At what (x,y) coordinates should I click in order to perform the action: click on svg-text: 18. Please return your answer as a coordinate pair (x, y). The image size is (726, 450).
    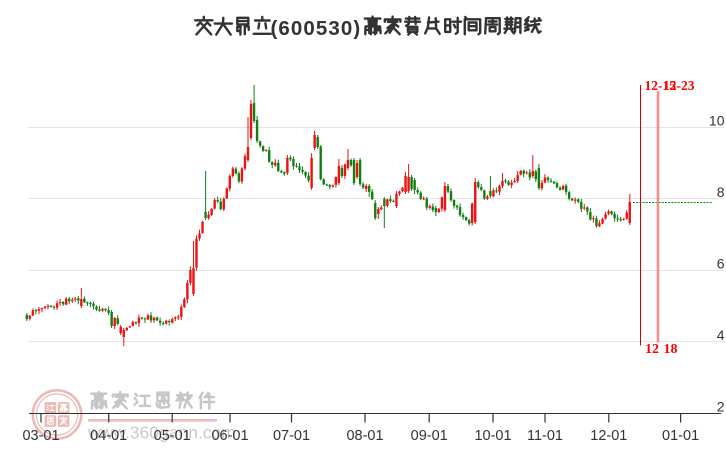
    Looking at the image, I should click on (671, 349).